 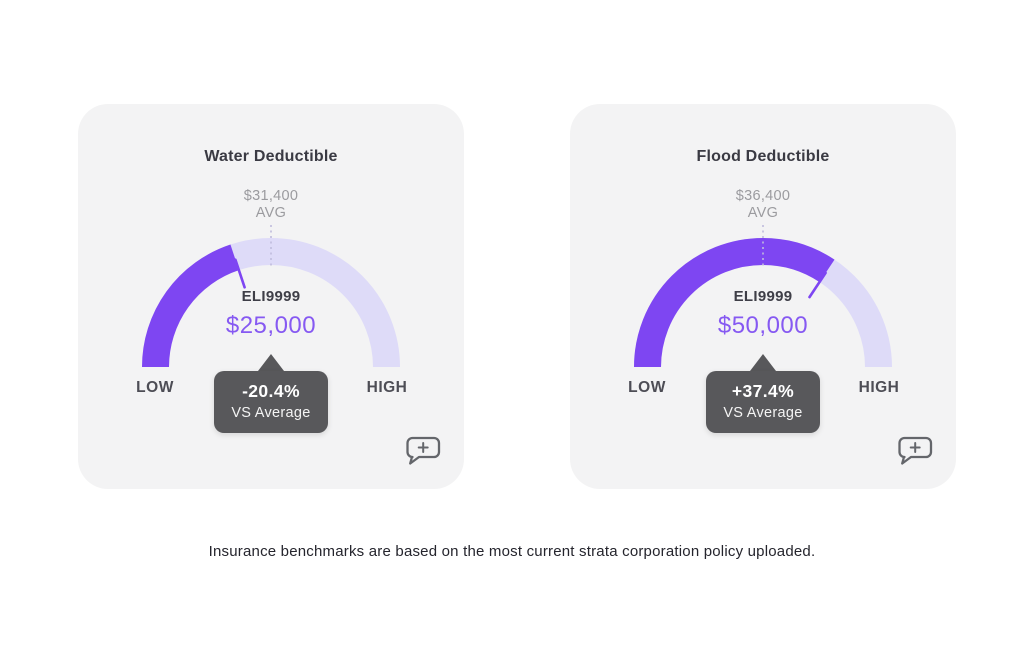 I want to click on card-title: Flood Deductible, so click(x=763, y=156).